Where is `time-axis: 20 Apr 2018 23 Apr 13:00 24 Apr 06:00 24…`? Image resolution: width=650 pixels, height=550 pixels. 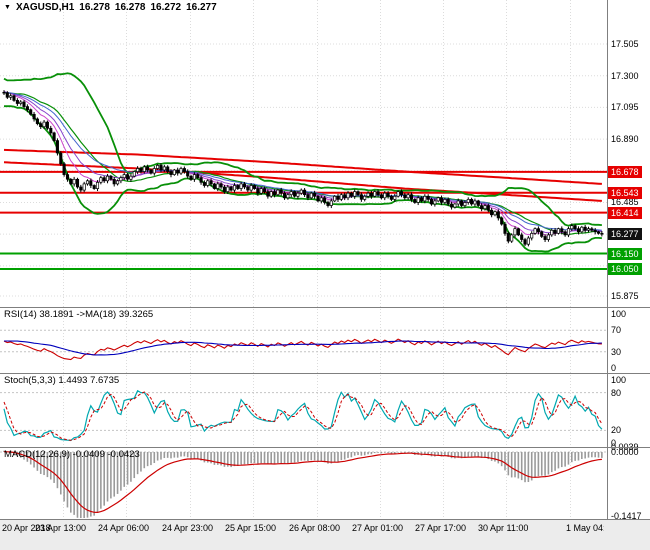 time-axis: 20 Apr 2018 23 Apr 13:00 24 Apr 06:00 24… is located at coordinates (325, 535).